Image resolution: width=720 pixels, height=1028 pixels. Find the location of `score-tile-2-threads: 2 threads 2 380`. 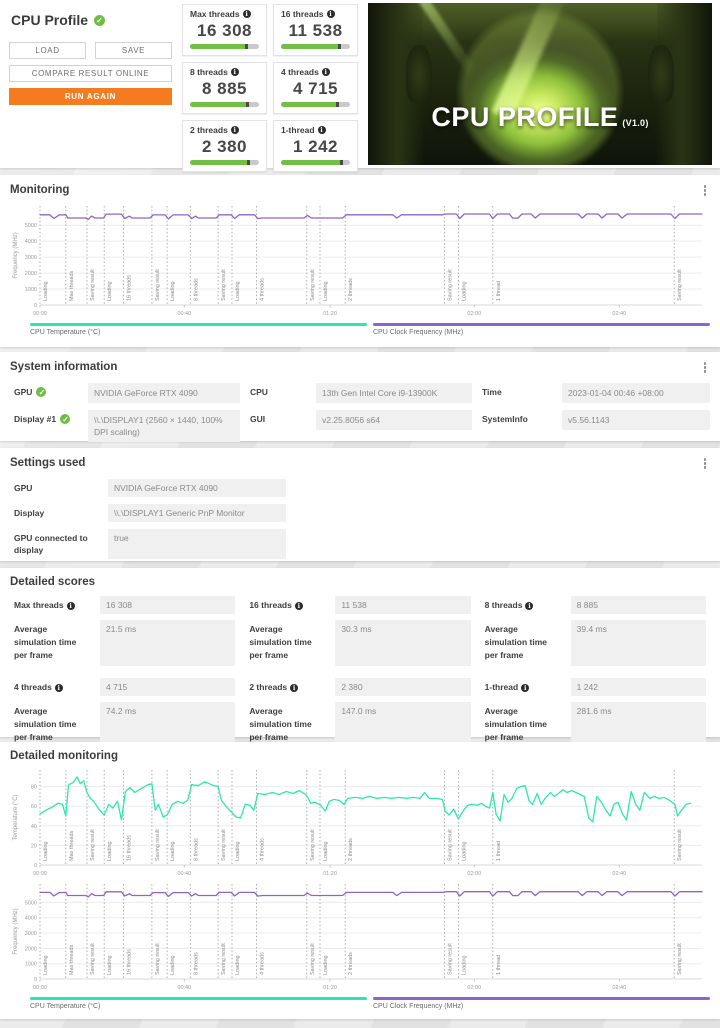

score-tile-2-threads: 2 threads 2 380 is located at coordinates (224, 146).